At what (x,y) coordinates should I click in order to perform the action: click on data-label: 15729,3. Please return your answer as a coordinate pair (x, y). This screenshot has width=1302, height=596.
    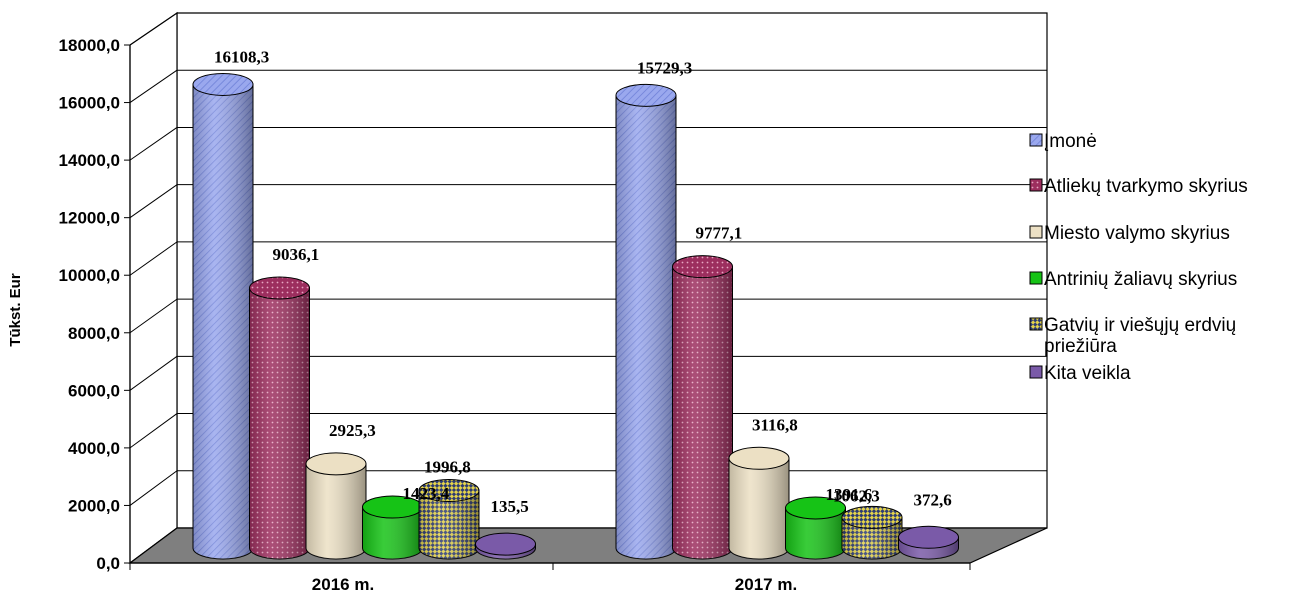
    Looking at the image, I should click on (664, 67).